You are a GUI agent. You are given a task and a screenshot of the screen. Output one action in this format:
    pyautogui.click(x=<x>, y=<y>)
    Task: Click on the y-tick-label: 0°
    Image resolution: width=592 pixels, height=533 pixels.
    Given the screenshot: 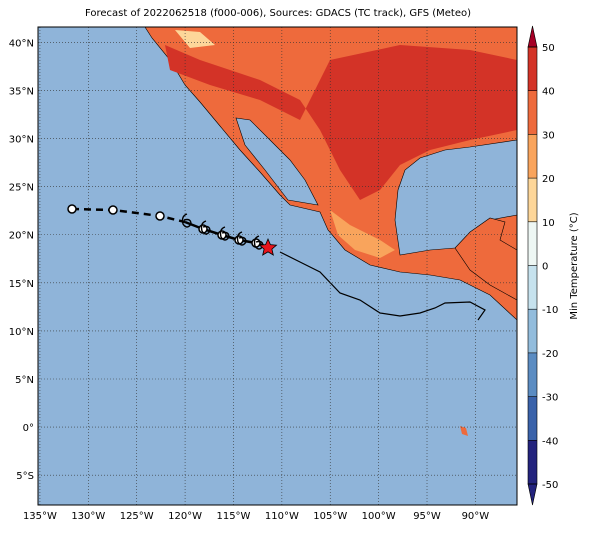 What is the action you would take?
    pyautogui.click(x=28, y=428)
    